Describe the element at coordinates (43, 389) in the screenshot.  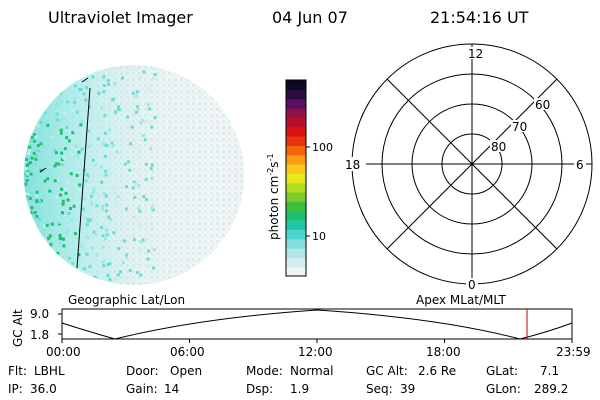
I see `ip-value: 36.0` at that location.